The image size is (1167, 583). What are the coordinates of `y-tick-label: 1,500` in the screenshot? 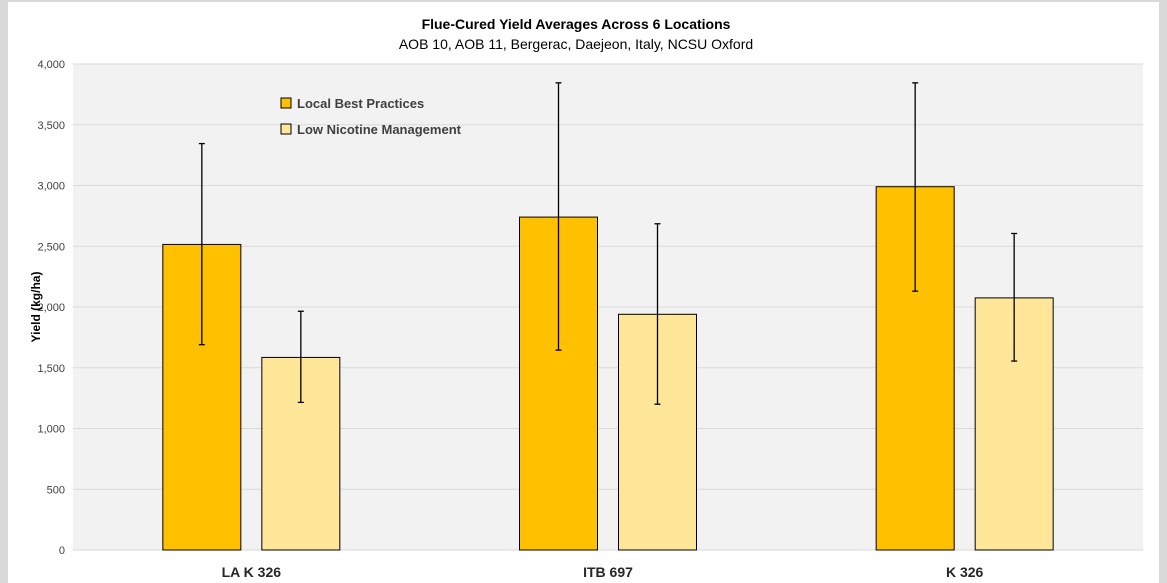 It's located at (51, 369).